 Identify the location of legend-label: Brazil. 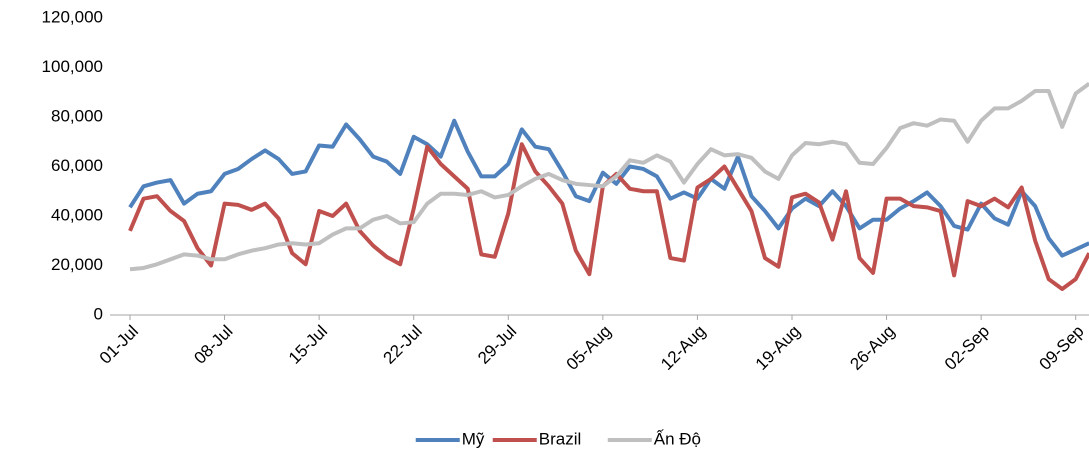
(560, 438).